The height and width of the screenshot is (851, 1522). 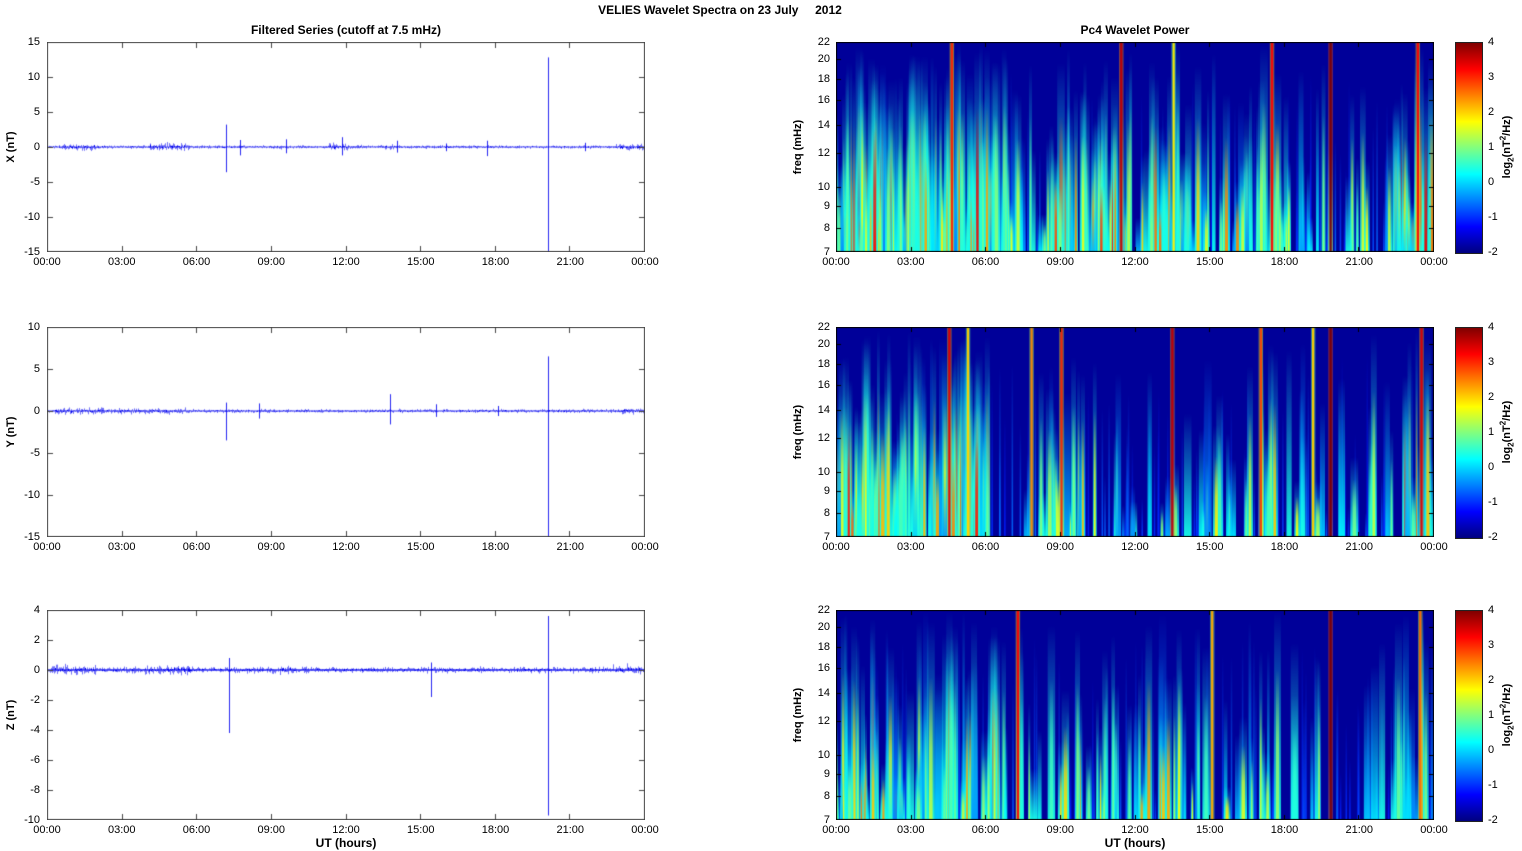 I want to click on x-wavelet-power-ytick-label: 22, so click(x=823, y=42).